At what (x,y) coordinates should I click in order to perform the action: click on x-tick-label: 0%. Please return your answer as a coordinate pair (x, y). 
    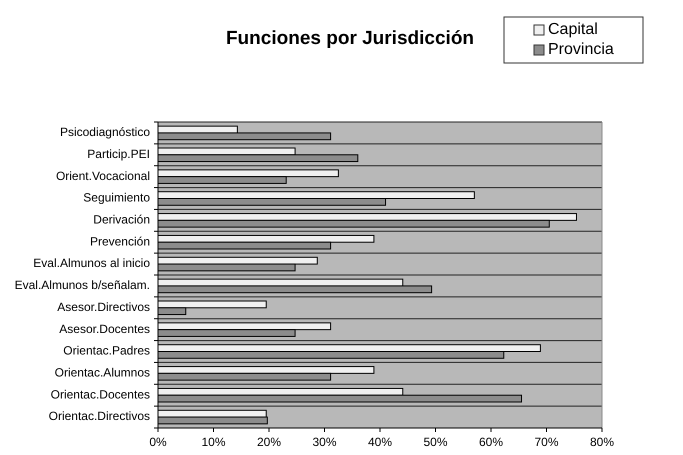
    Looking at the image, I should click on (158, 442).